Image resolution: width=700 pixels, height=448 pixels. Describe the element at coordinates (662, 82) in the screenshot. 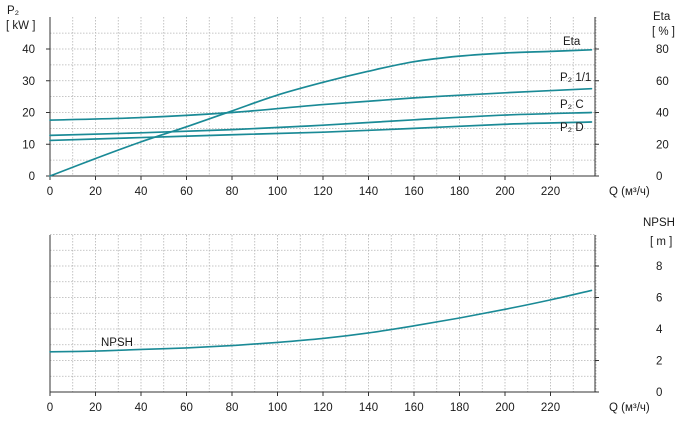

I see `right-y-tick-label: 60` at that location.